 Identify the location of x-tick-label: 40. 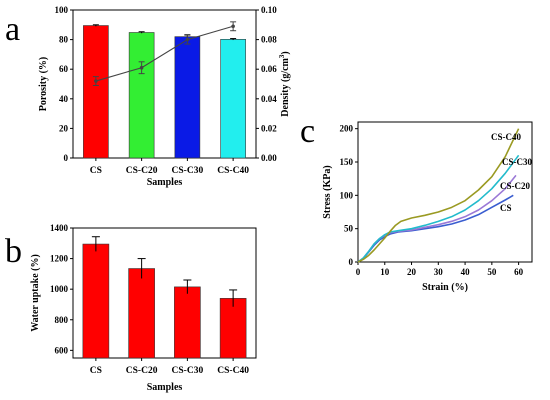
(466, 272).